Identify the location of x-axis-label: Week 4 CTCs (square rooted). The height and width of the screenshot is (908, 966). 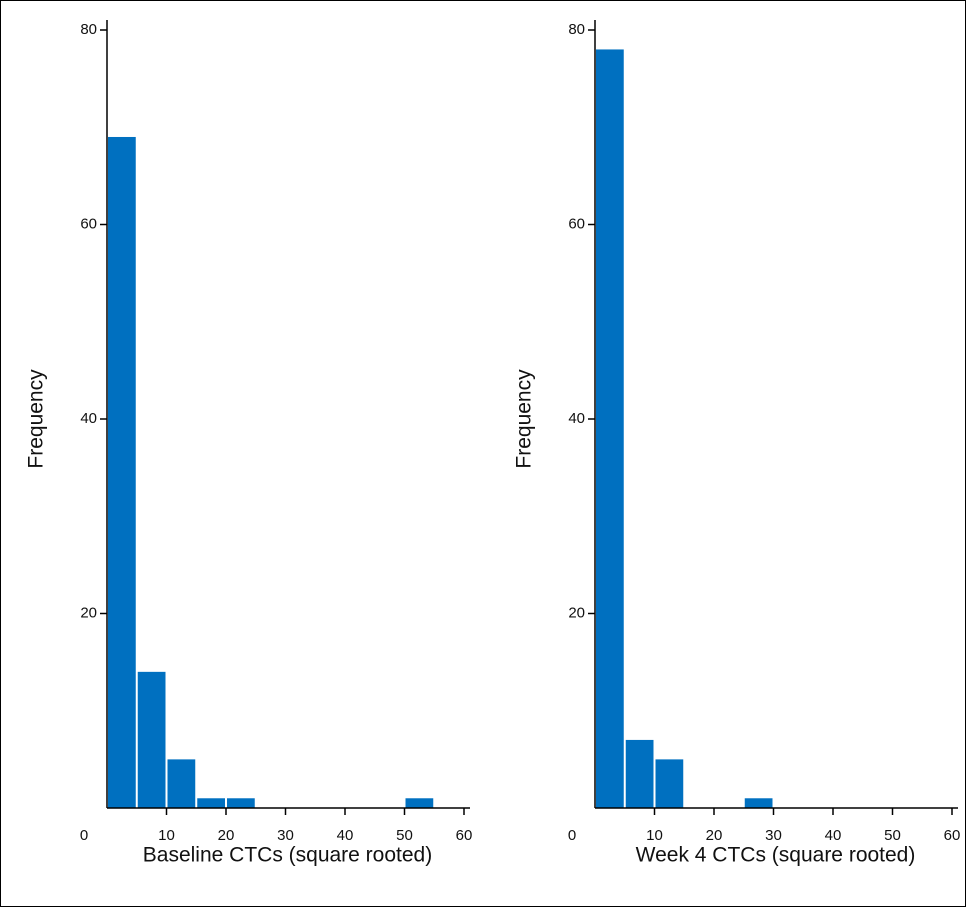
(776, 855).